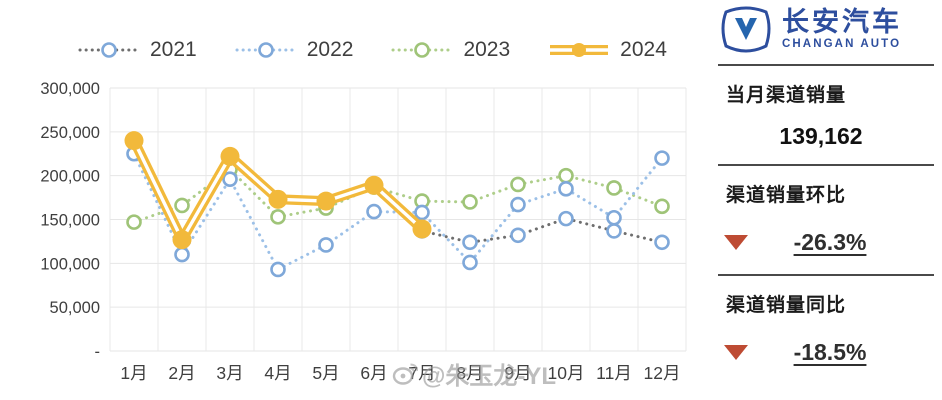 This screenshot has height=400, width=942. Describe the element at coordinates (75, 308) in the screenshot. I see `y-tick-label: 50,000` at that location.